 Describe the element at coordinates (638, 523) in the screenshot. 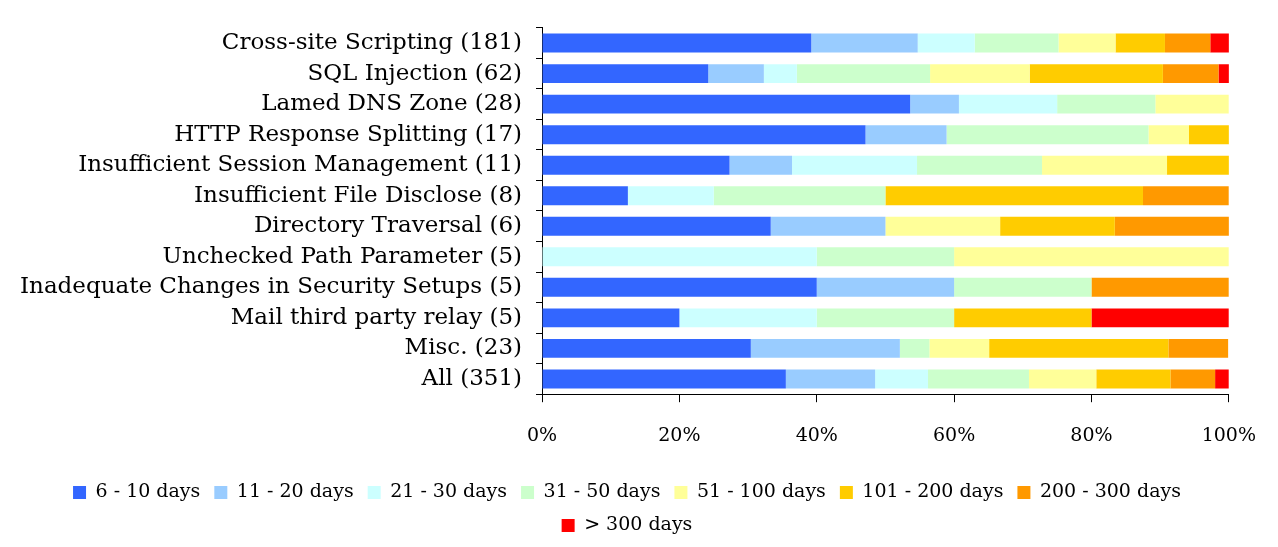

I see `legend-label: > 300 days` at that location.